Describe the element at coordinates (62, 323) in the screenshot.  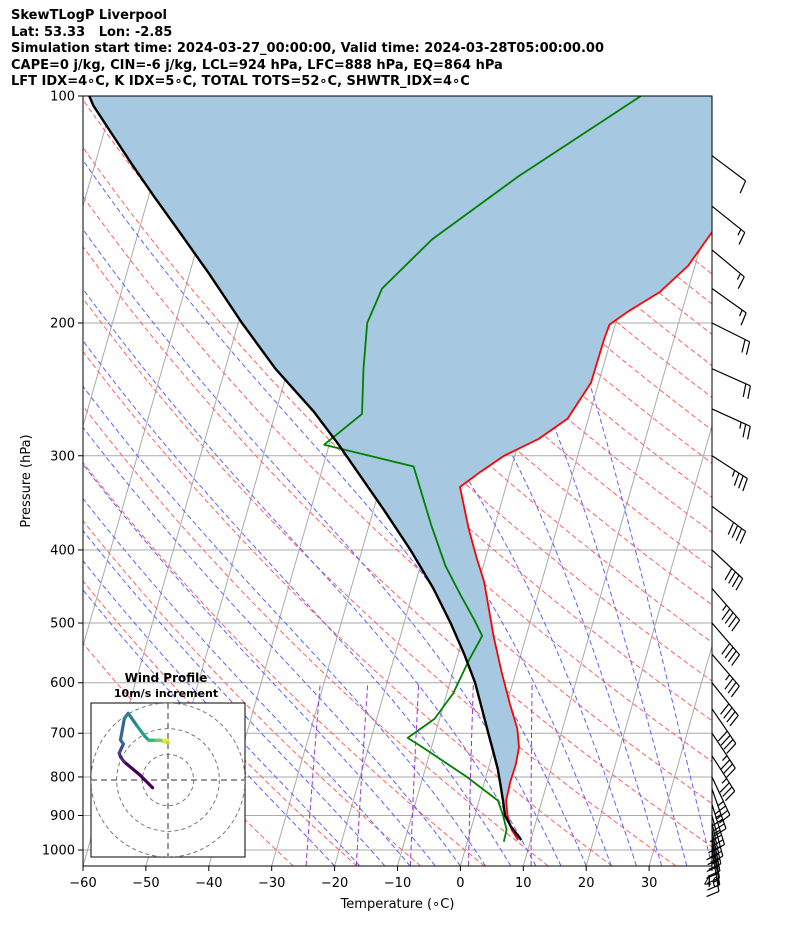
I see `y-tick-label: 200` at that location.